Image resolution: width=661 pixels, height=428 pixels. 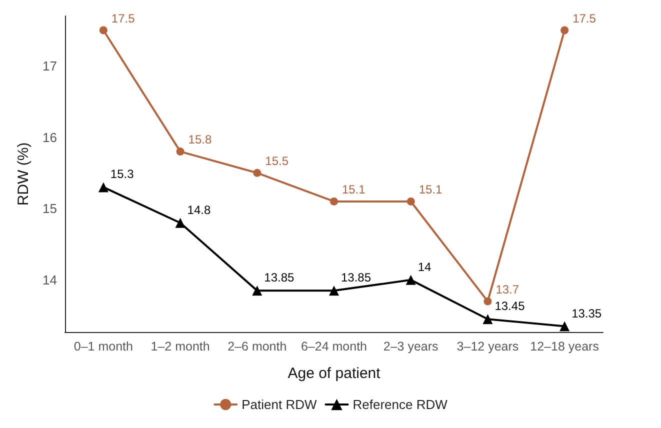 What do you see at coordinates (587, 313) in the screenshot?
I see `data-label: 13.35` at bounding box center [587, 313].